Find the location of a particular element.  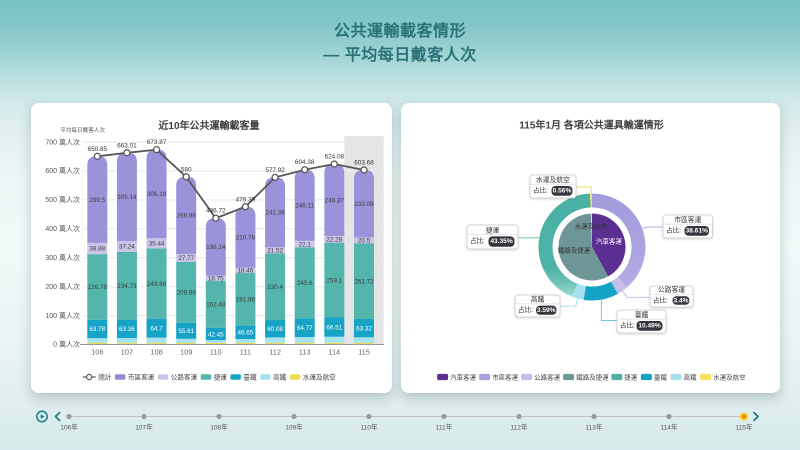

svg-text: 650.85 is located at coordinates (98, 149).